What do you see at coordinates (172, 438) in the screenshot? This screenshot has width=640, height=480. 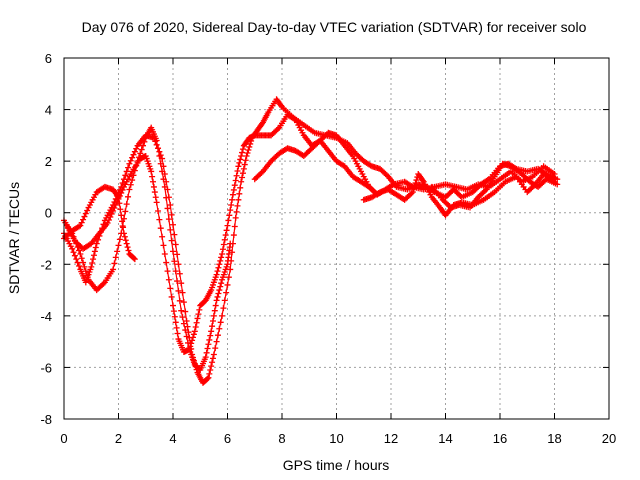 I see `x-tick-label: 4` at bounding box center [172, 438].